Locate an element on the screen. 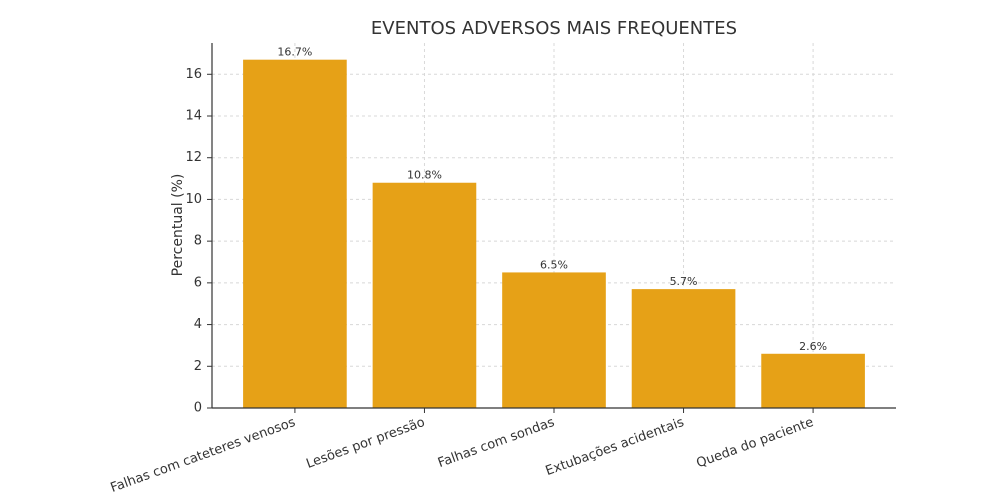 The height and width of the screenshot is (500, 999). y-tick-label: 2 is located at coordinates (198, 366).